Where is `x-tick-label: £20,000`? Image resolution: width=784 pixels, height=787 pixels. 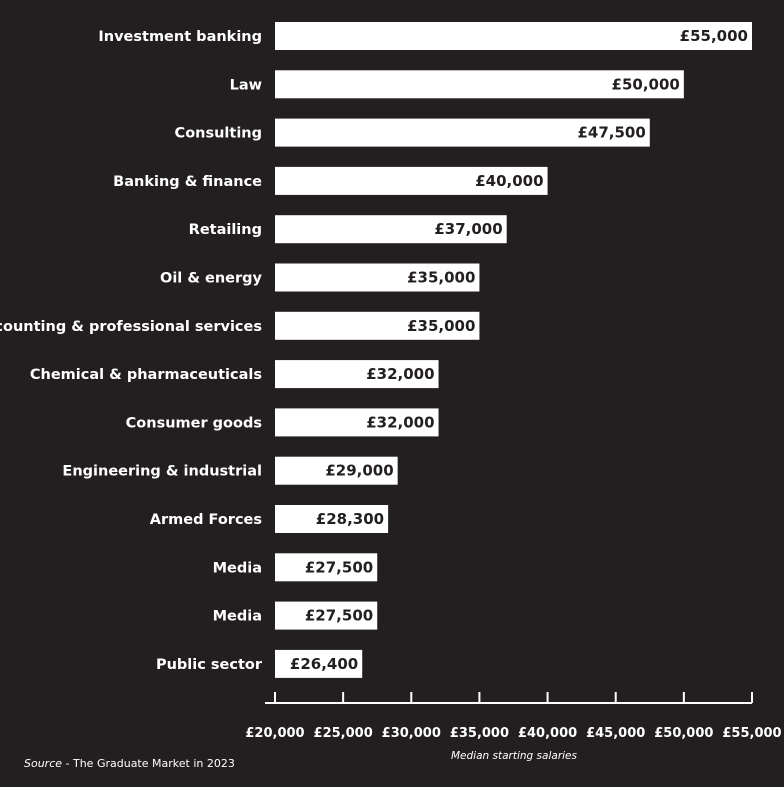 x-tick-label: £20,000 is located at coordinates (274, 733).